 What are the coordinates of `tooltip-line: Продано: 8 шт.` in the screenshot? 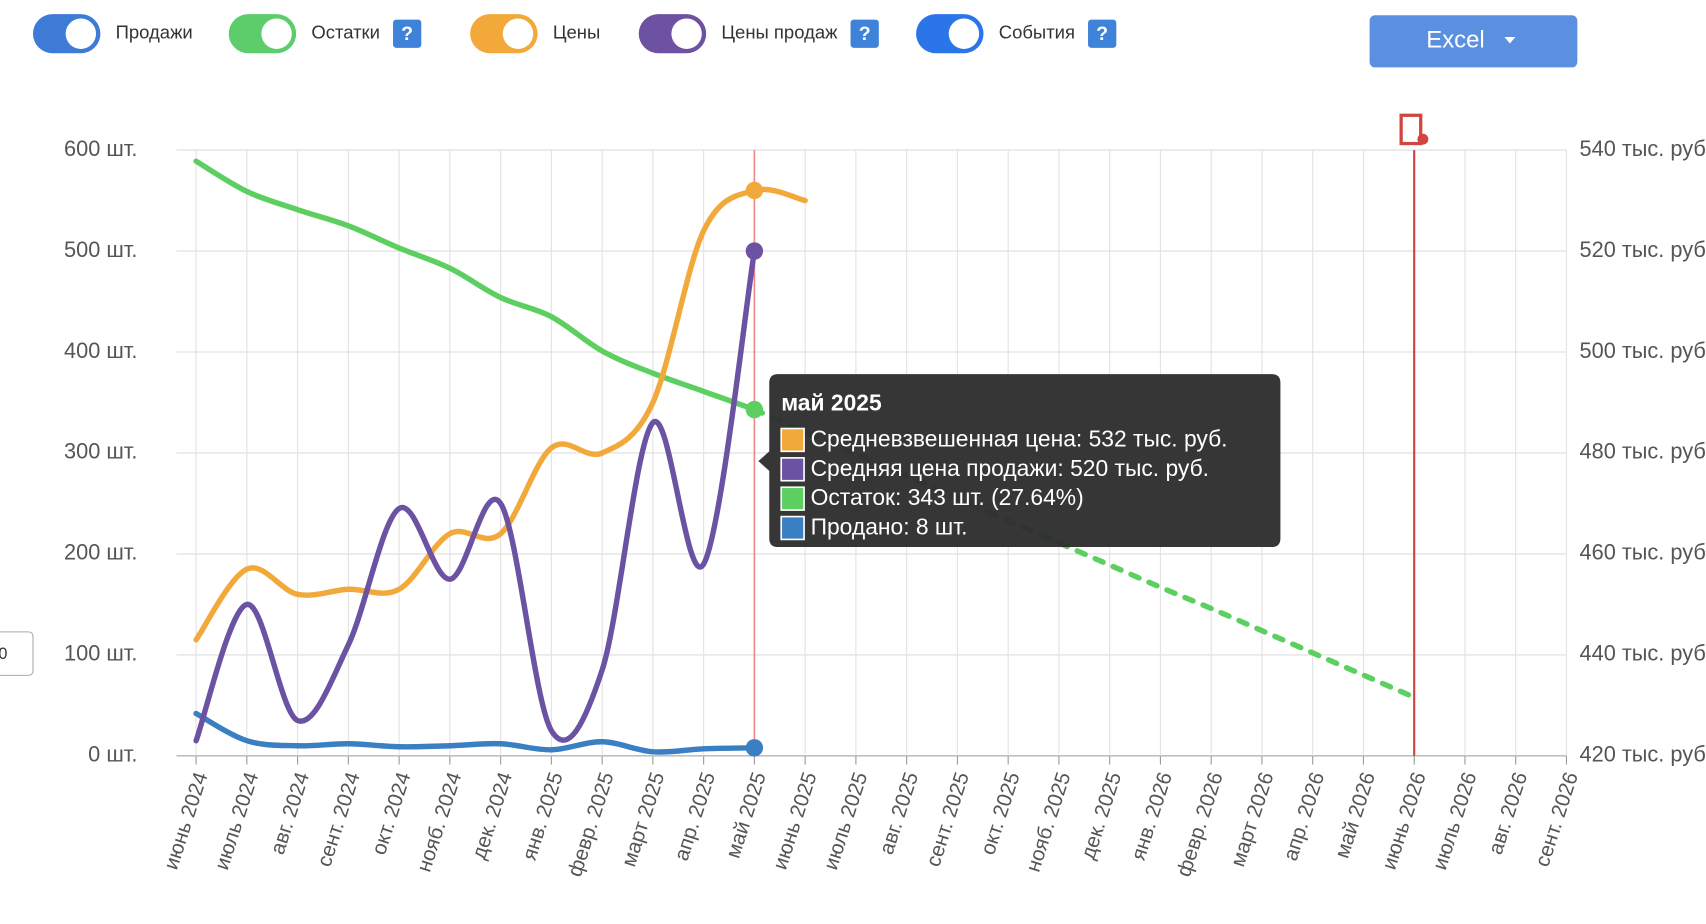 It's located at (889, 527).